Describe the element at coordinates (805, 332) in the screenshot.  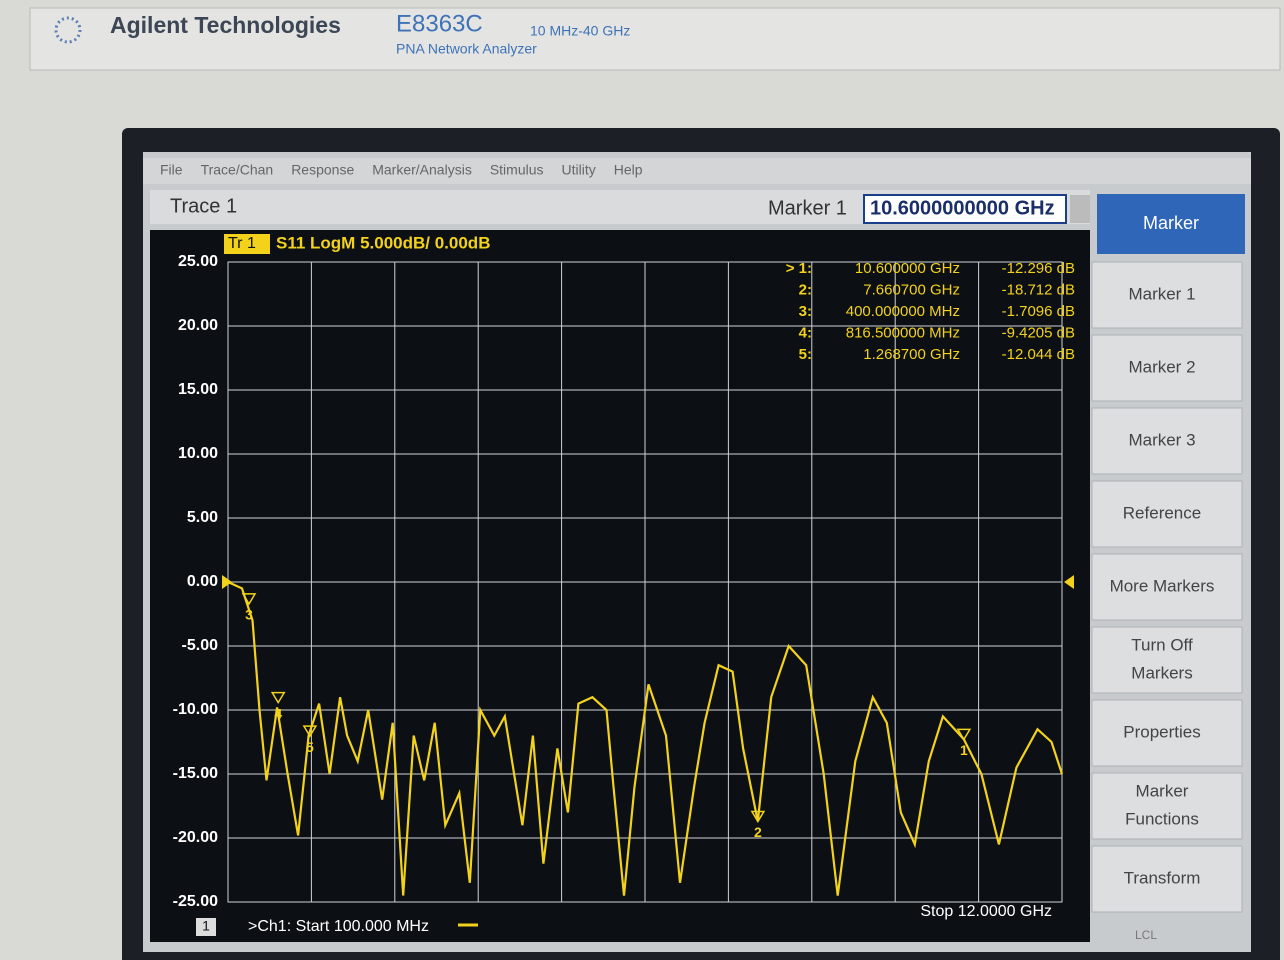
I see `marker-row-label: 4:` at that location.